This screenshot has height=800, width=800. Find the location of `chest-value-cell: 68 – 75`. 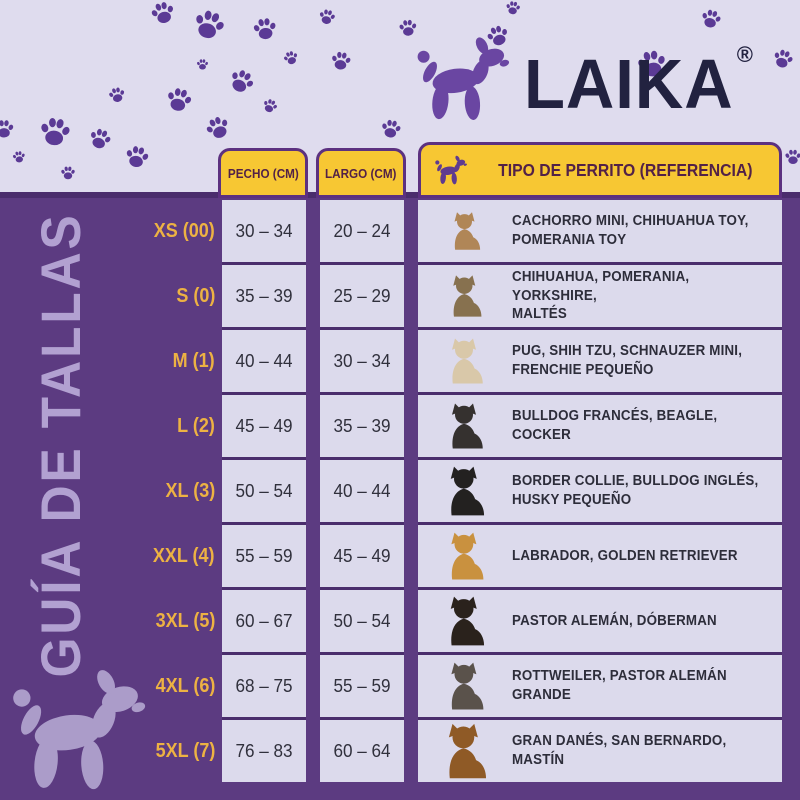

chest-value-cell: 68 – 75 is located at coordinates (264, 686).